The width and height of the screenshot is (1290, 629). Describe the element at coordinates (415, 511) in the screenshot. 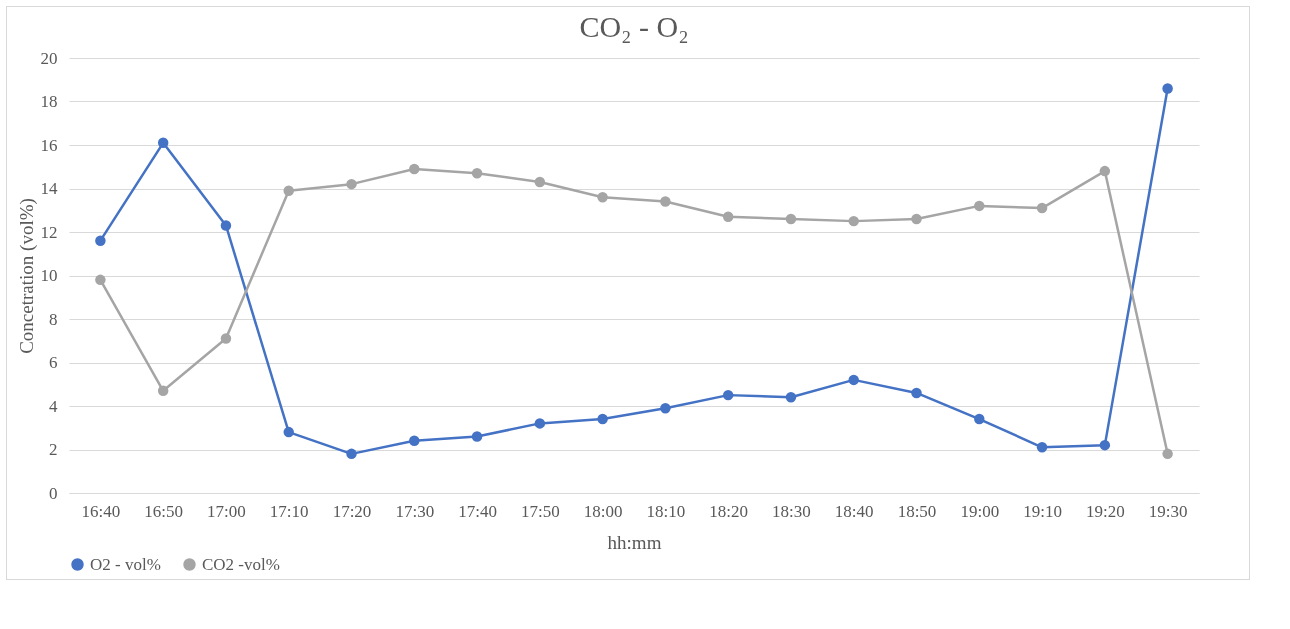

I see `x-tick-label: 17:30` at that location.